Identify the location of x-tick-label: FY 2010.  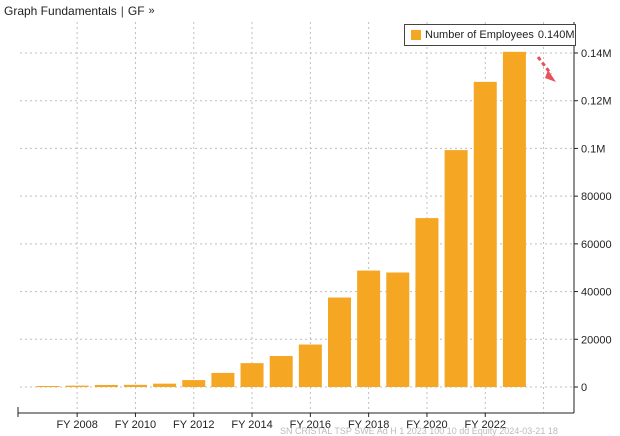
(135, 425).